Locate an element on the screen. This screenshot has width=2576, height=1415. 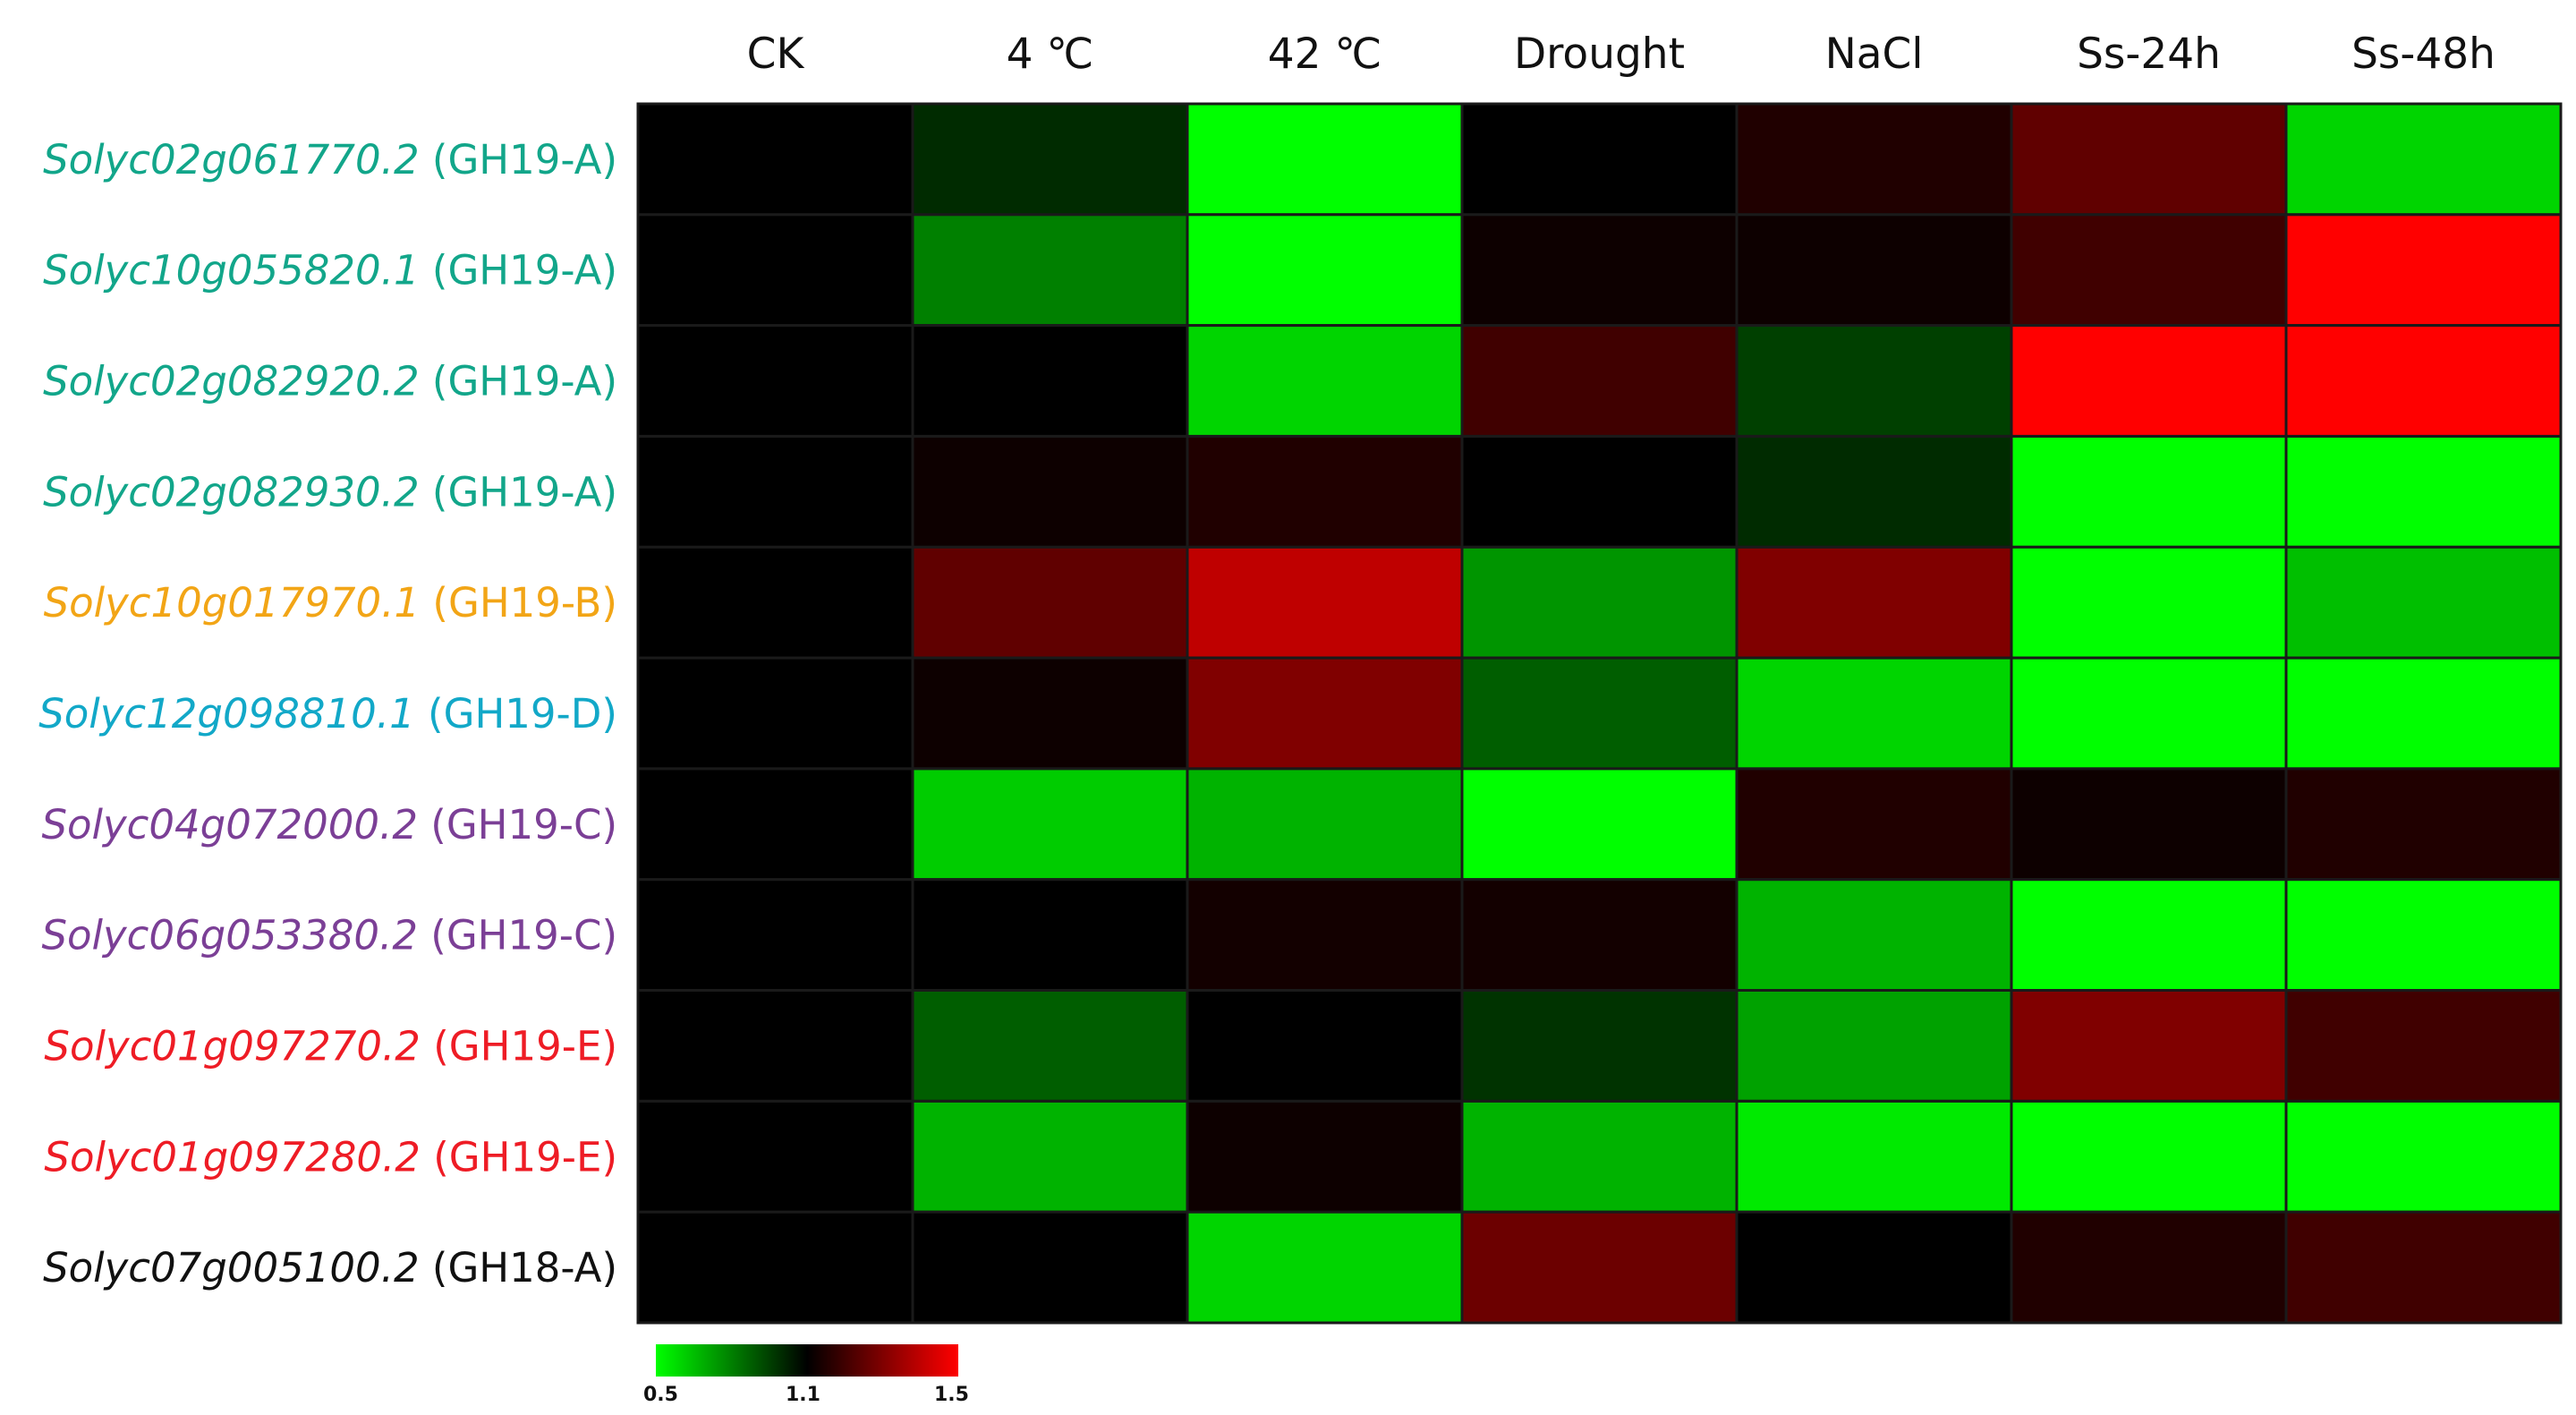
column-label: Ss-48h is located at coordinates (2423, 54).